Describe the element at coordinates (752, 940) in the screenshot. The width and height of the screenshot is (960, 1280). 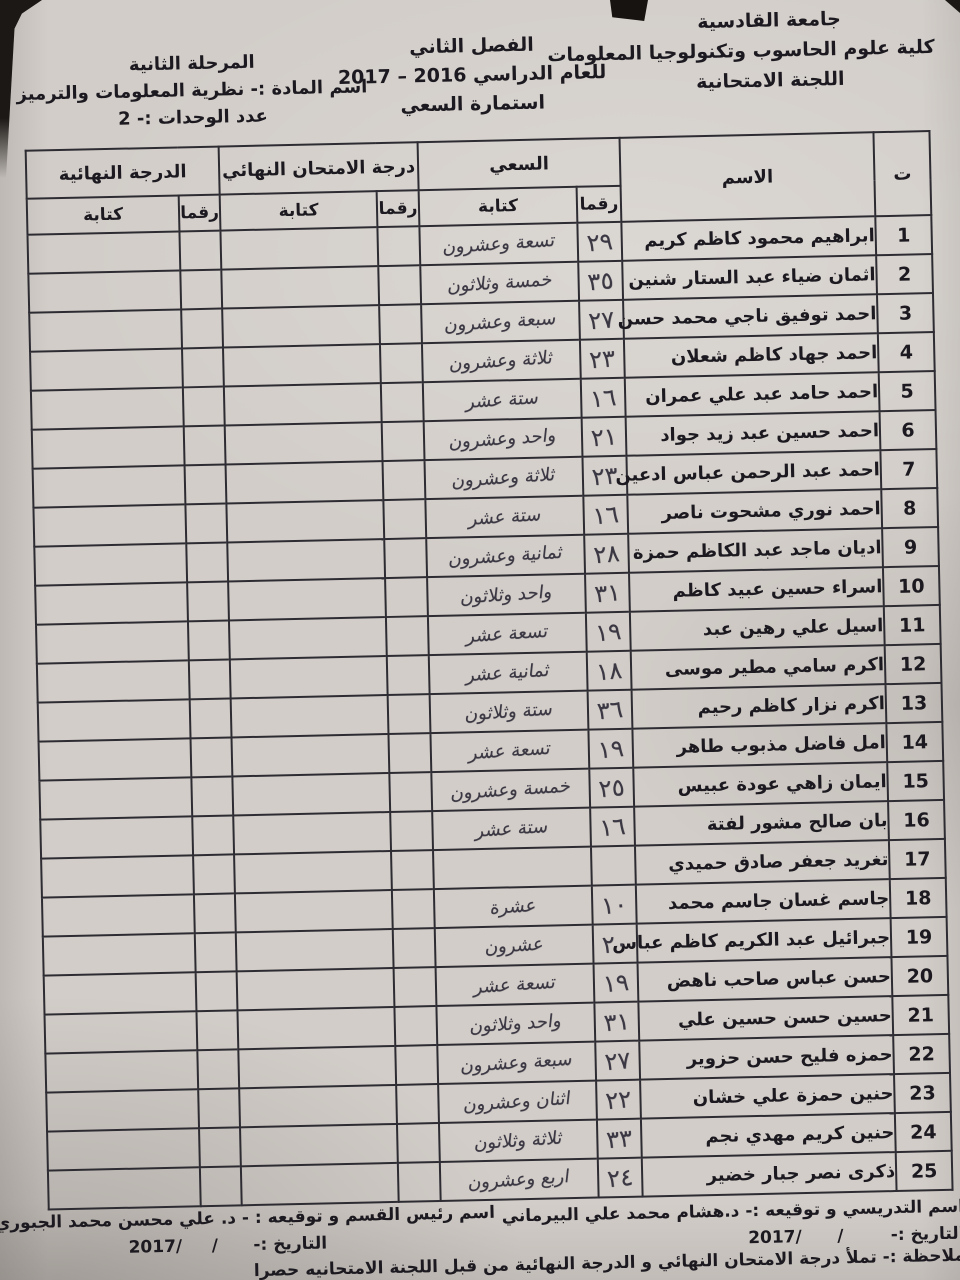
I see `student-name-cell: جبرائيل عبد الكريم كاظم عباس` at that location.